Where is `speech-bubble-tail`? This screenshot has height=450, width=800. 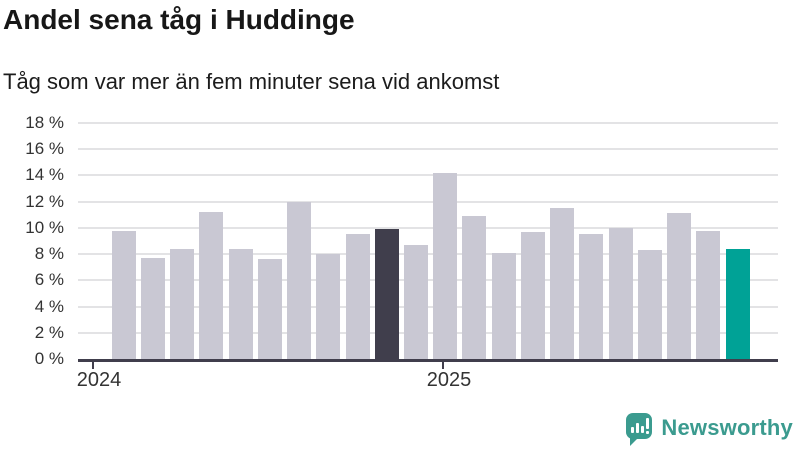
speech-bubble-tail is located at coordinates (634, 442).